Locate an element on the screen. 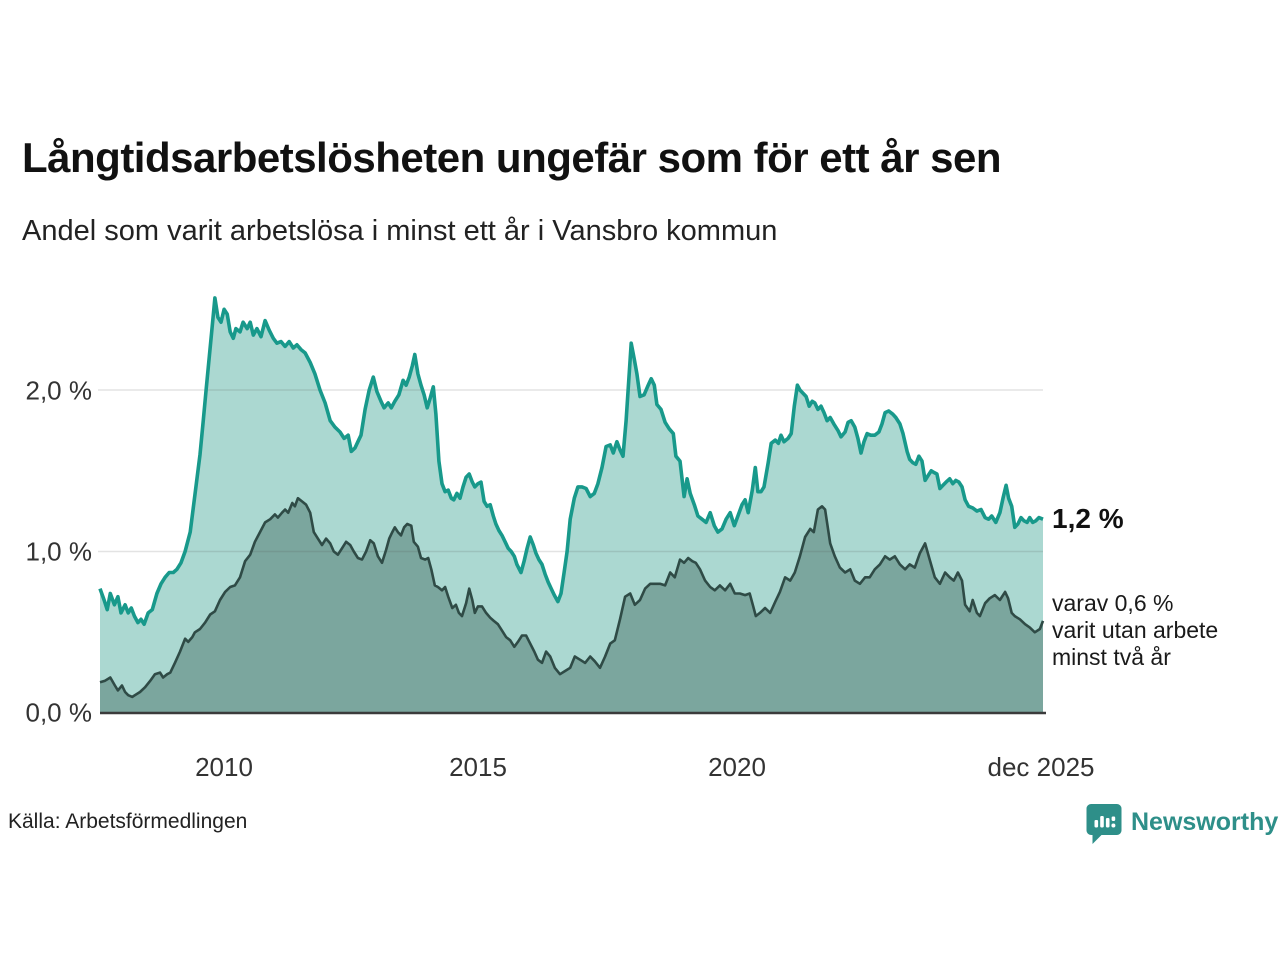 This screenshot has height=960, width=1280. source-text: Källa: Arbetsförmedlingen is located at coordinates (128, 821).